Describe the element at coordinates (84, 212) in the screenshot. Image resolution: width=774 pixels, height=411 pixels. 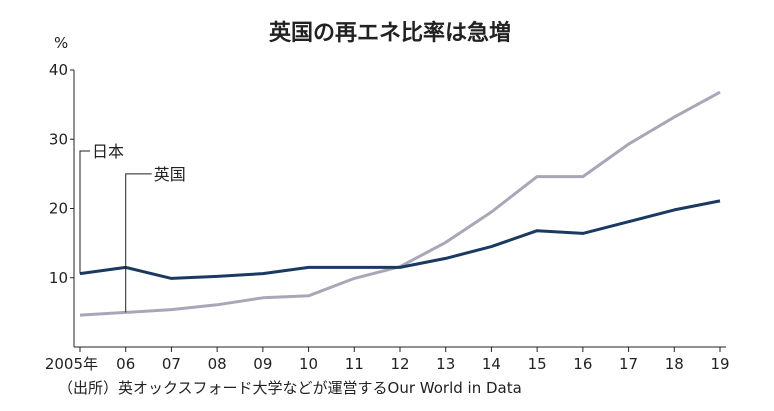
I see `callout-leader-japan` at that location.